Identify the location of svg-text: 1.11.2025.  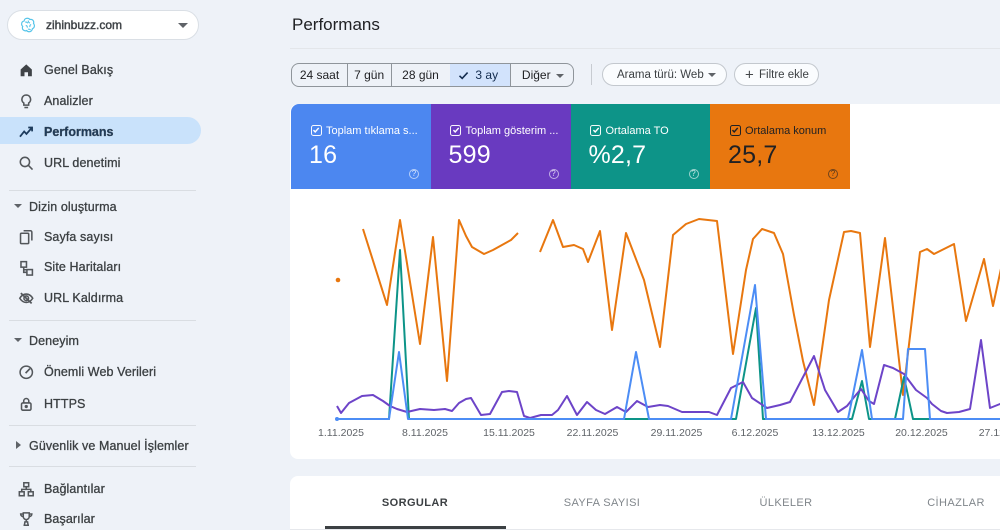
(341, 433).